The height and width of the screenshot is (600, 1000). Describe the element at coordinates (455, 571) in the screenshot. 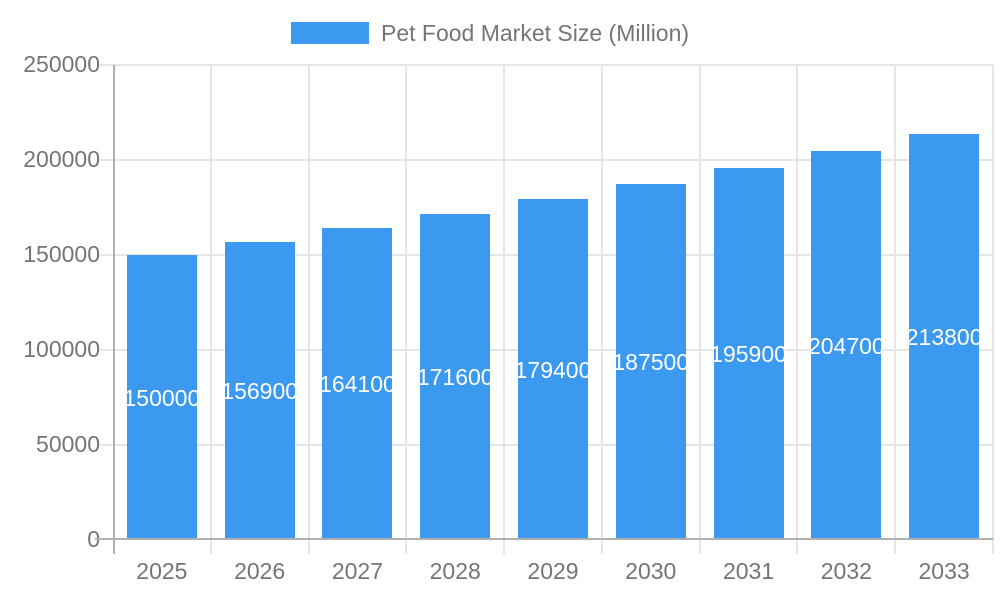

I see `x-tick-label: 2028` at that location.